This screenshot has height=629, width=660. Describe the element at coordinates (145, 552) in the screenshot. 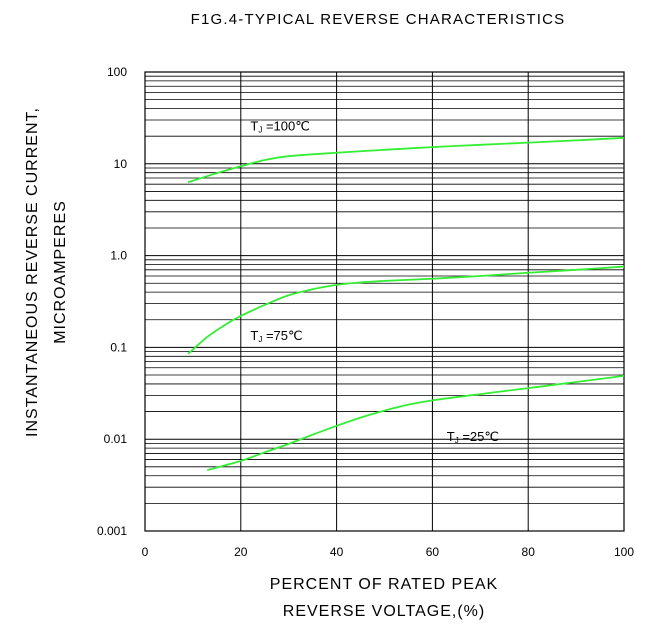

I see `x-tick-label: 0` at that location.